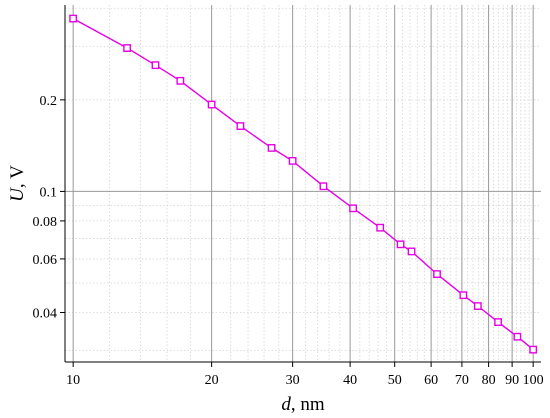 The height and width of the screenshot is (418, 550). Describe the element at coordinates (489, 380) in the screenshot. I see `x-tick-label: 80` at that location.